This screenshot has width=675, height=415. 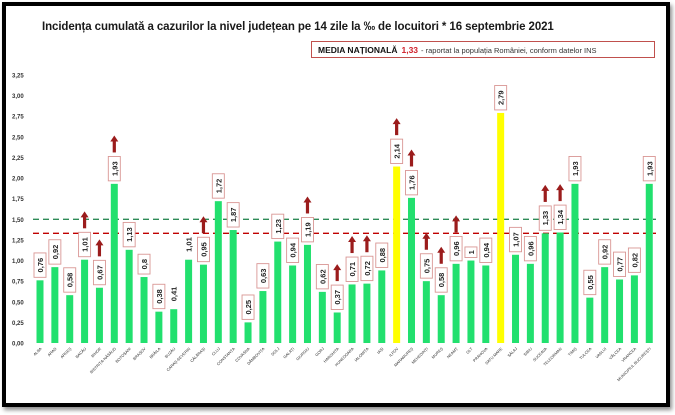 What do you see at coordinates (337, 297) in the screenshot?
I see `data-label: 0,37` at bounding box center [337, 297].